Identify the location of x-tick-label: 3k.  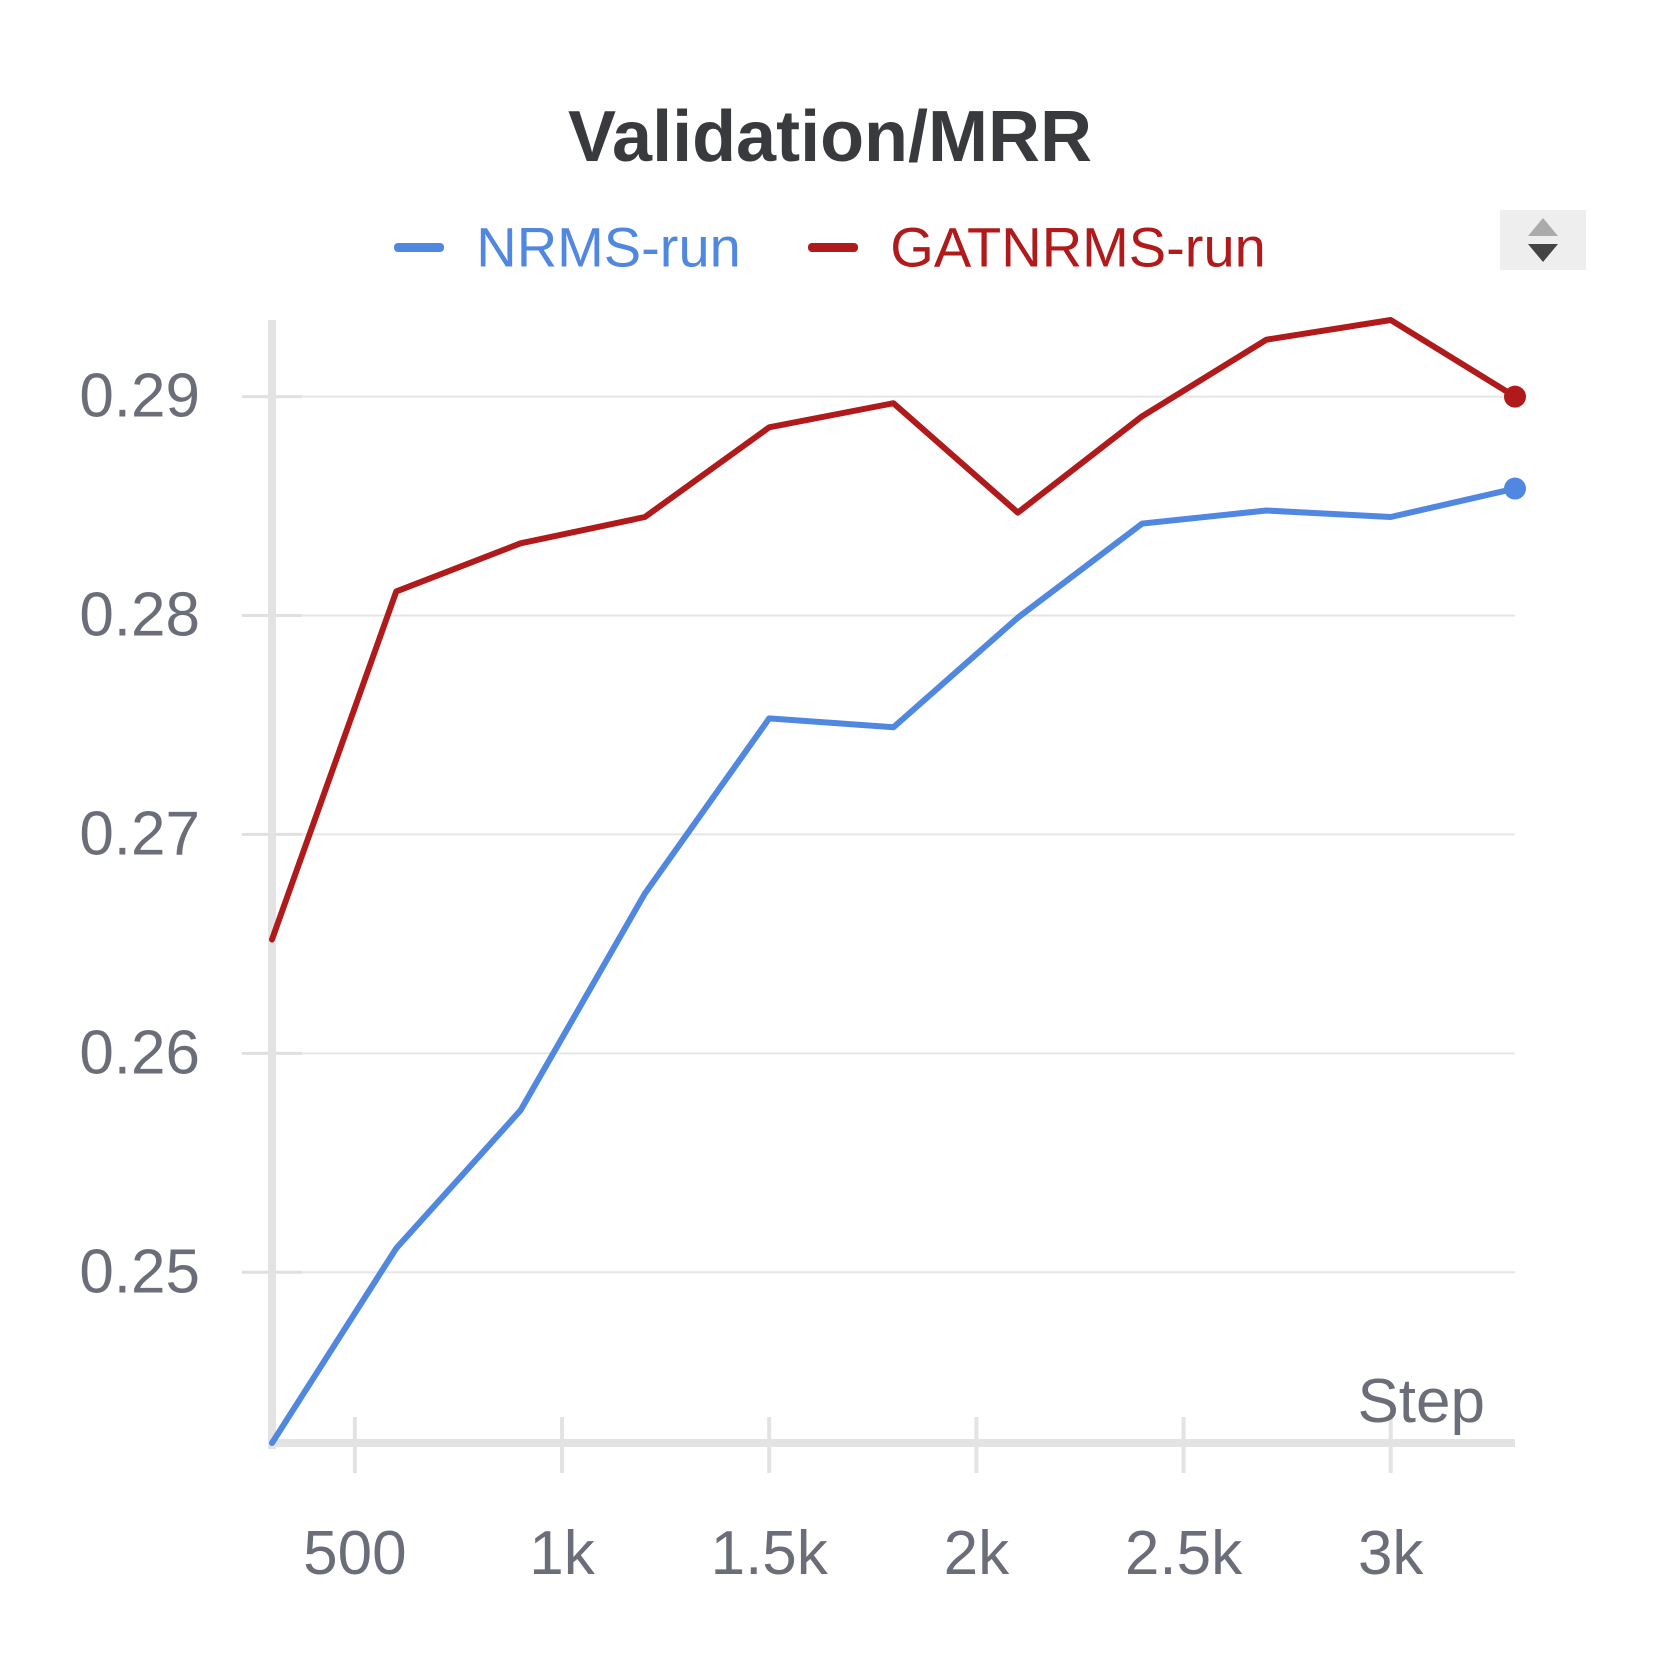
(1391, 1553).